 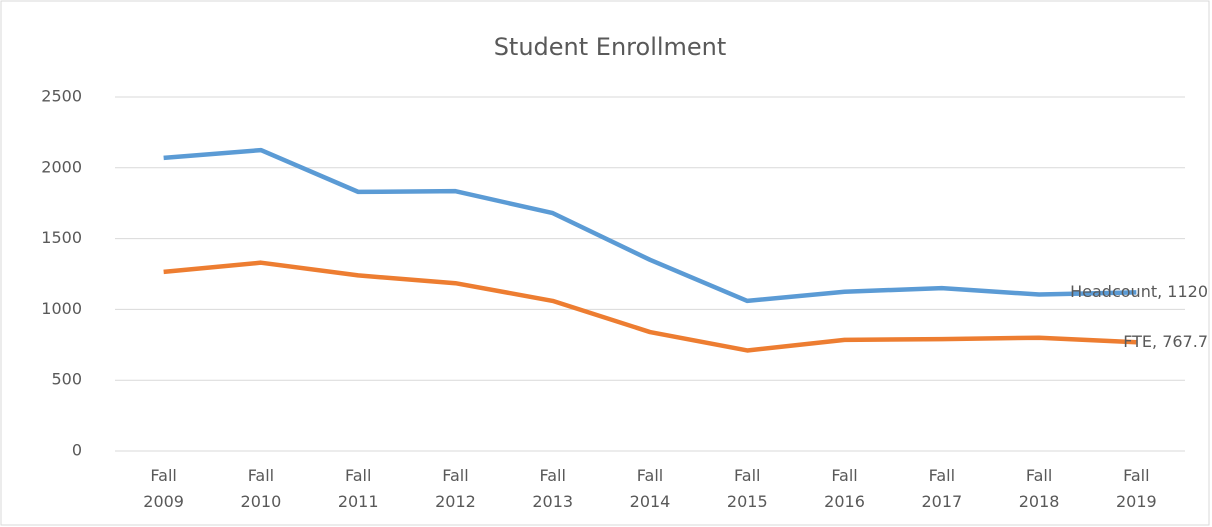 What do you see at coordinates (261, 488) in the screenshot?
I see `x-tick-label: Fall 2010` at bounding box center [261, 488].